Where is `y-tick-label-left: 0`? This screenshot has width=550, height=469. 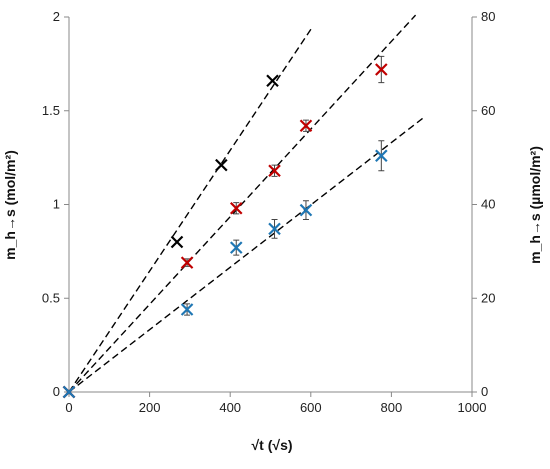
y-tick-label-left: 0 is located at coordinates (56, 391).